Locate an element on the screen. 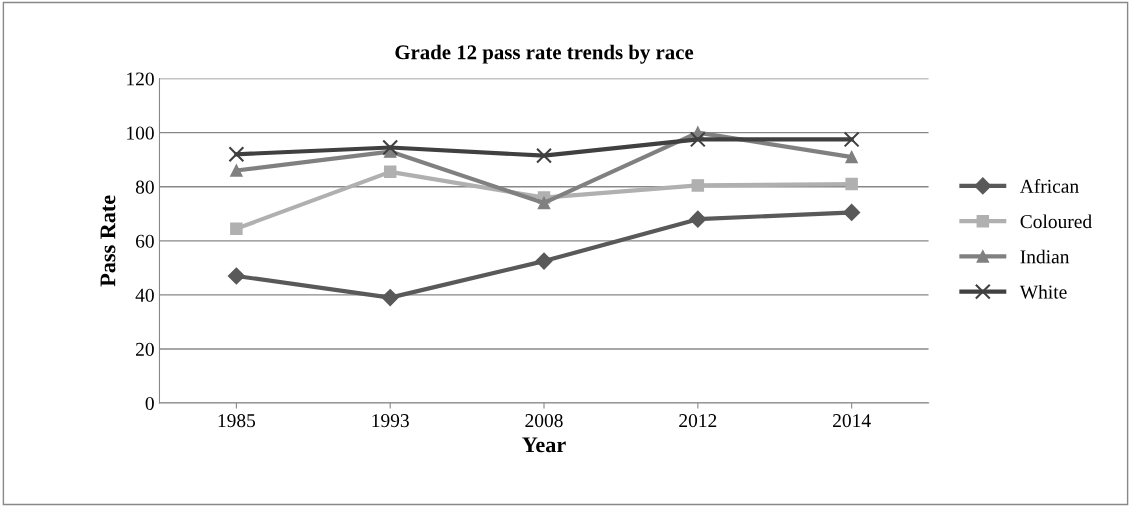  y-tick-label: 0 is located at coordinates (149, 403).